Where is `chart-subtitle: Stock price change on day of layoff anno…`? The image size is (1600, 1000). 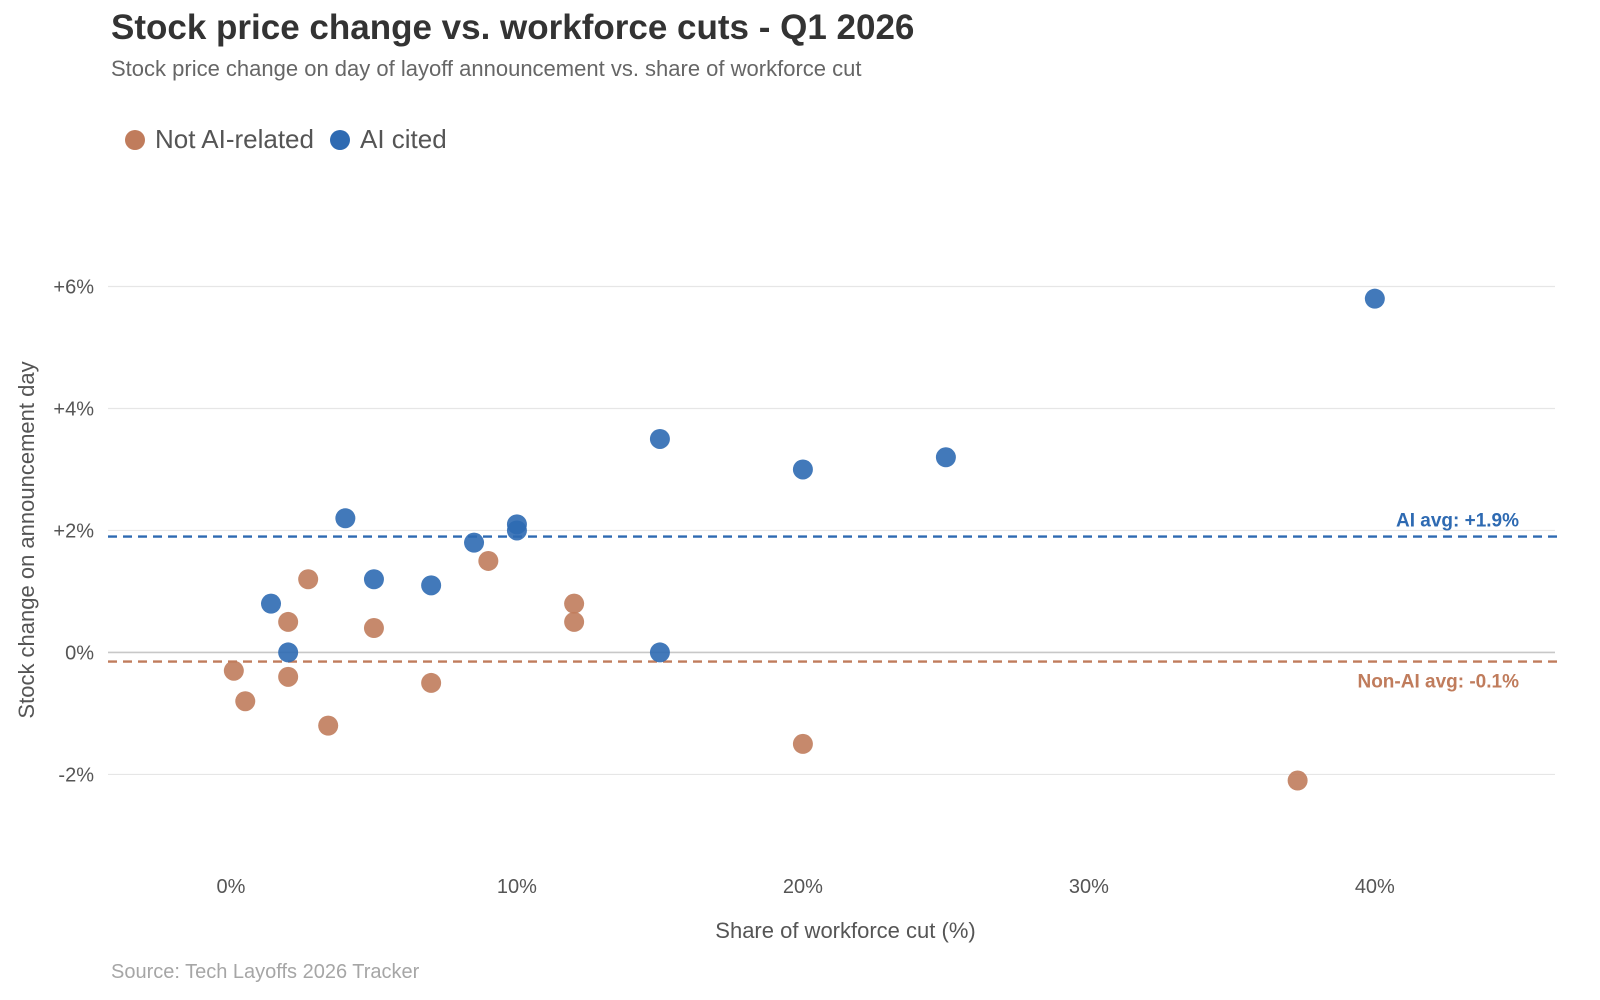
chart-subtitle: Stock price change on day of layoff anno… is located at coordinates (486, 68).